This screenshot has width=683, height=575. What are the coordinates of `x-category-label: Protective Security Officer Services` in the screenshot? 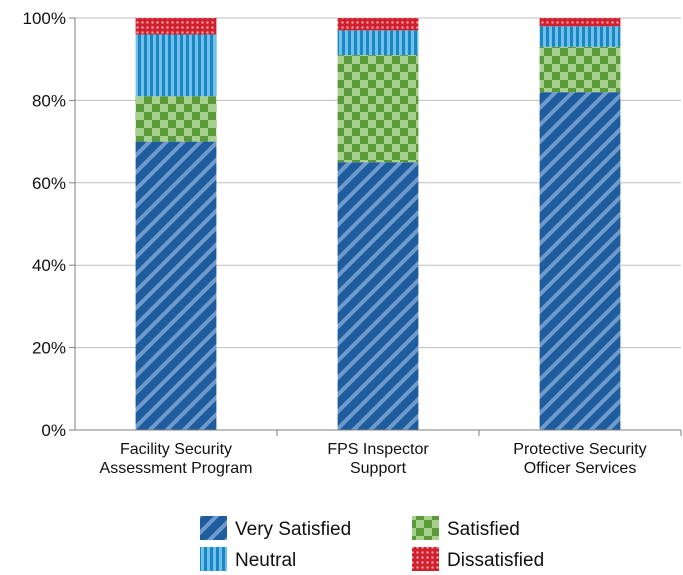 It's located at (579, 459).